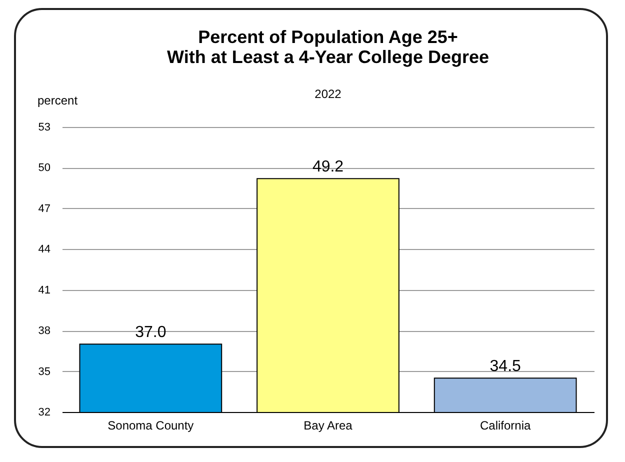 The width and height of the screenshot is (625, 462). Describe the element at coordinates (44, 290) in the screenshot. I see `y-tick-label: 41` at that location.